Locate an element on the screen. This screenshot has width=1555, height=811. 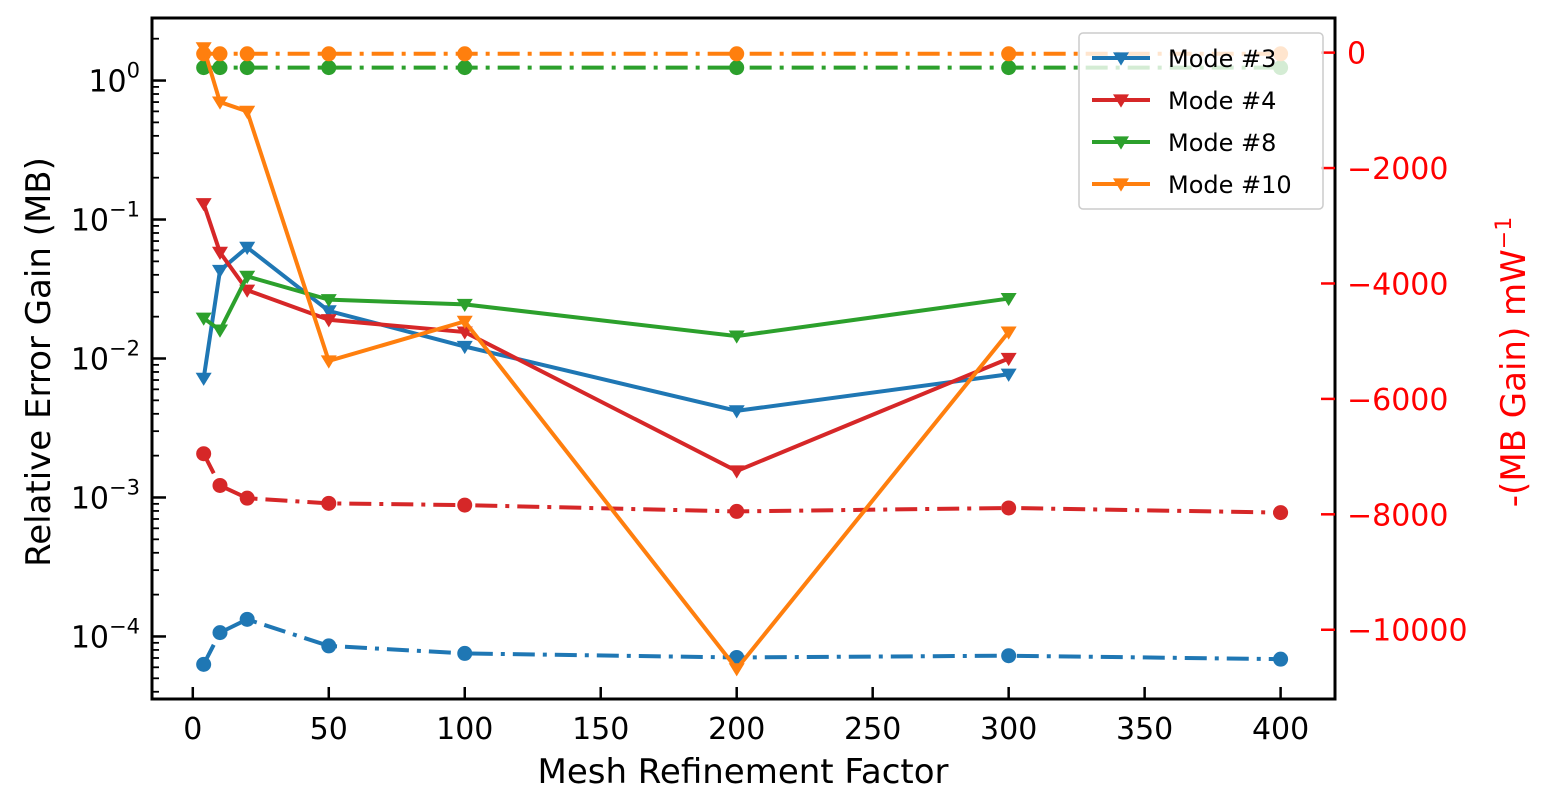
x-tick-label: 300 is located at coordinates (1008, 729).